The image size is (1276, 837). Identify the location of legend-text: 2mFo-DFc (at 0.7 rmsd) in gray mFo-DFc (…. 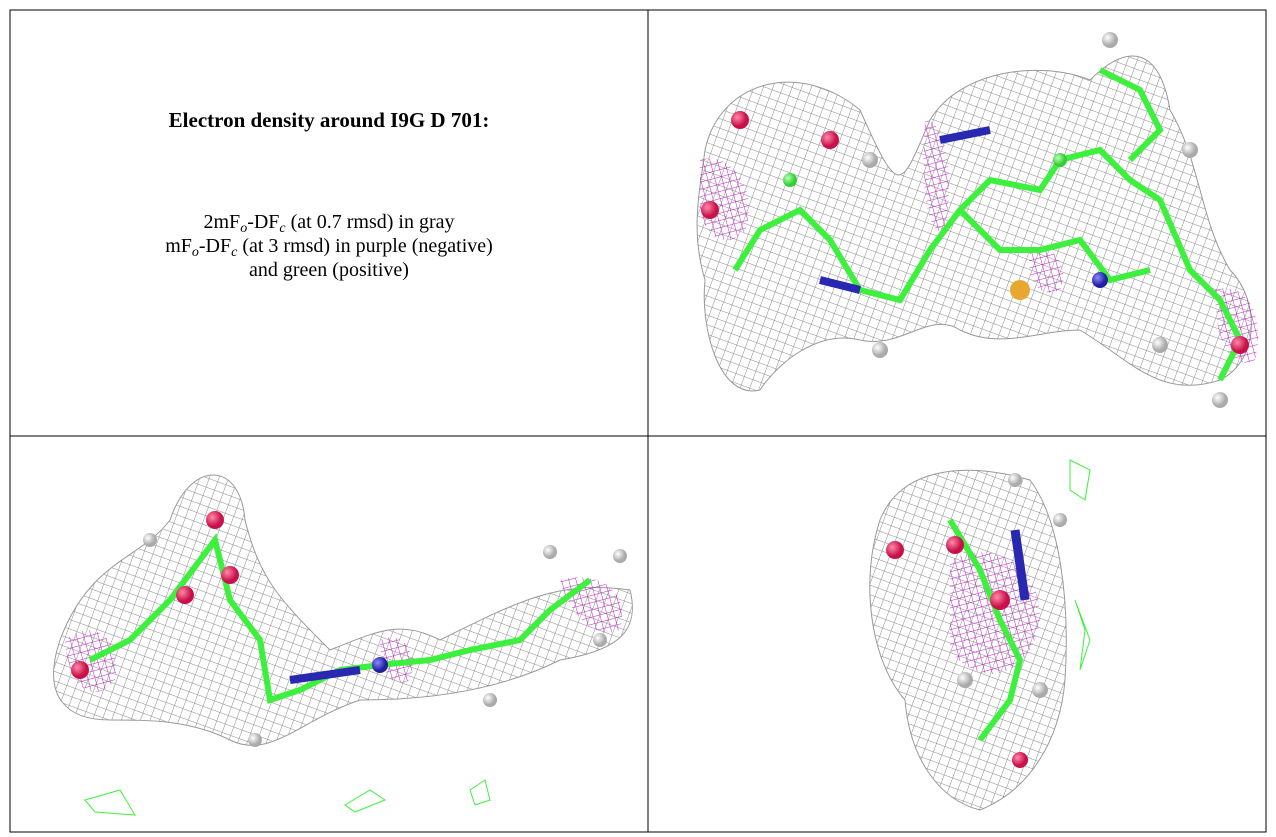
(329, 246).